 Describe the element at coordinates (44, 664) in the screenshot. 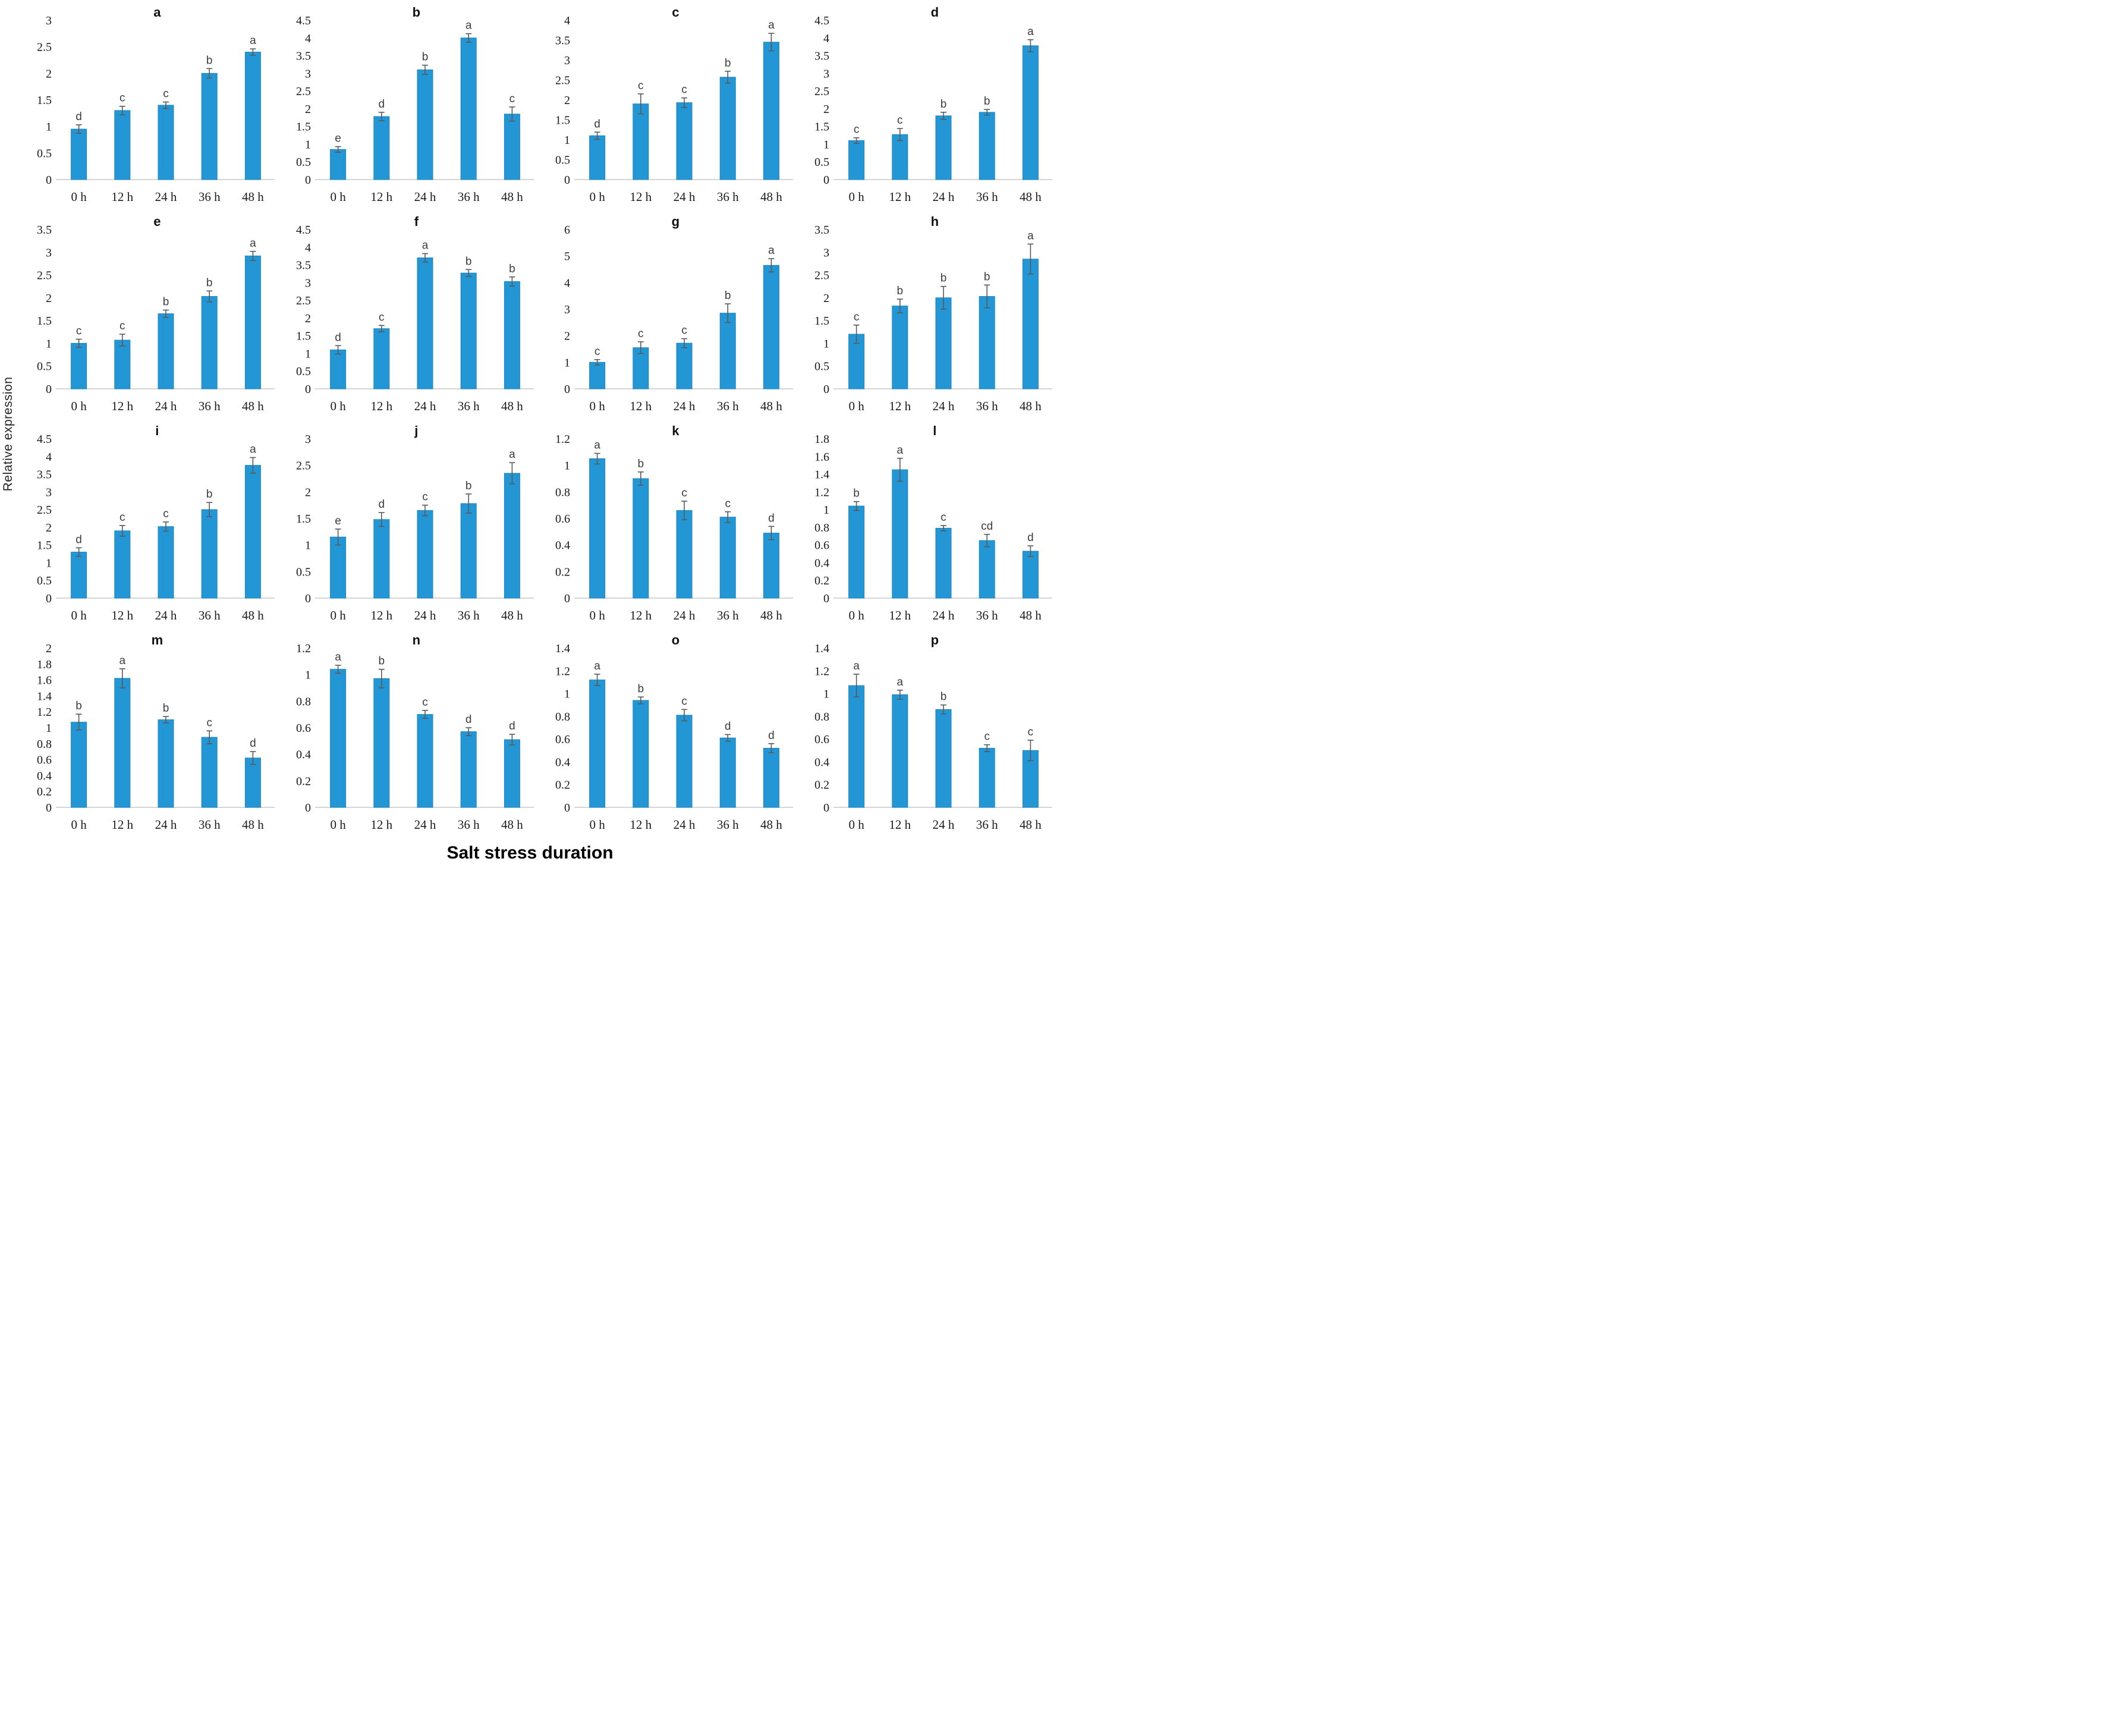

I see `y-tick-label: 1.8` at that location.